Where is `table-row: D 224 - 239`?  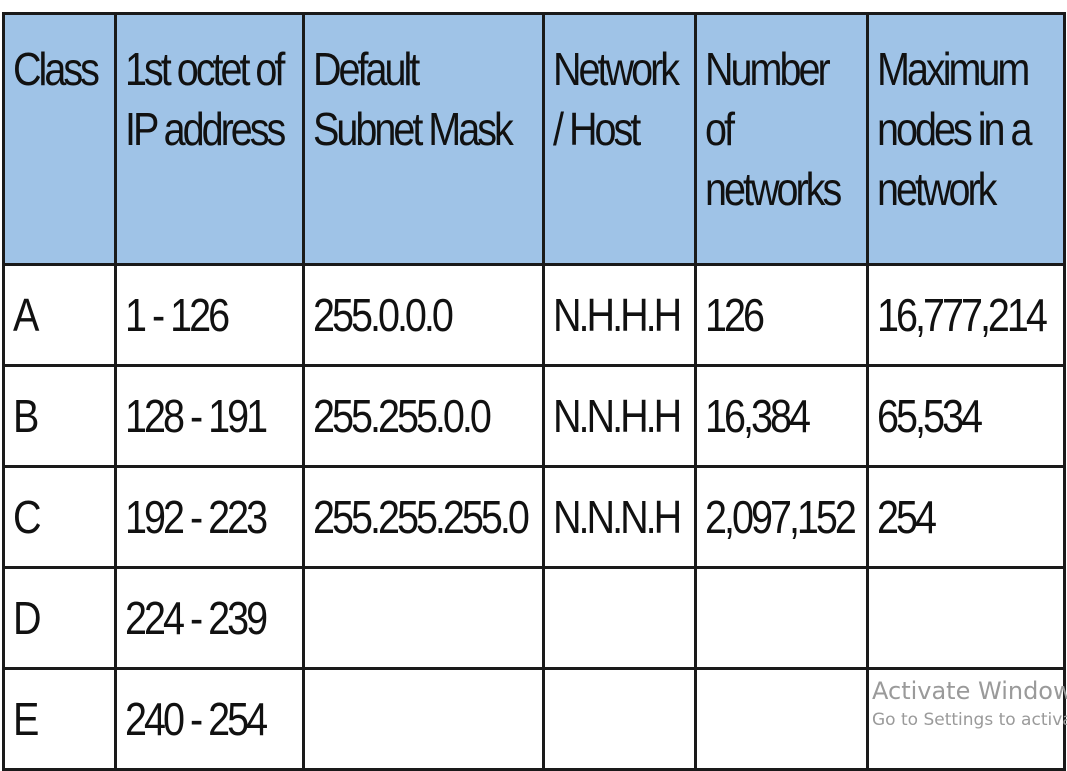
table-row: D 224 - 239 is located at coordinates (534, 618).